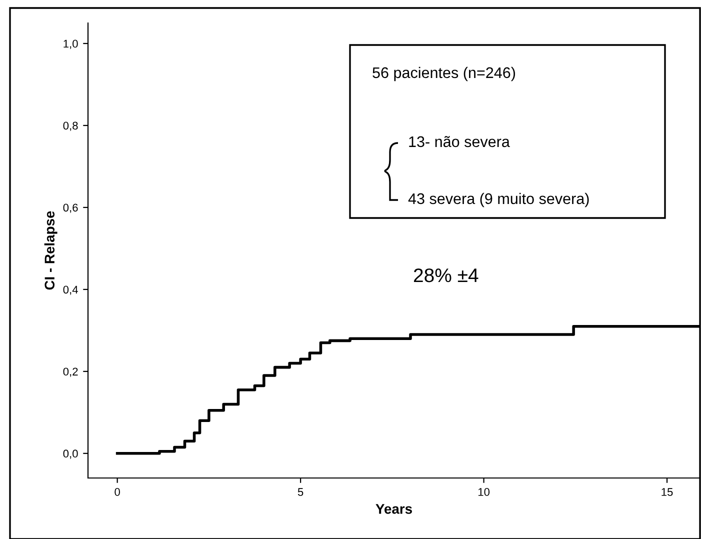 The height and width of the screenshot is (539, 701). I want to click on x-tick-label: 10, so click(484, 492).